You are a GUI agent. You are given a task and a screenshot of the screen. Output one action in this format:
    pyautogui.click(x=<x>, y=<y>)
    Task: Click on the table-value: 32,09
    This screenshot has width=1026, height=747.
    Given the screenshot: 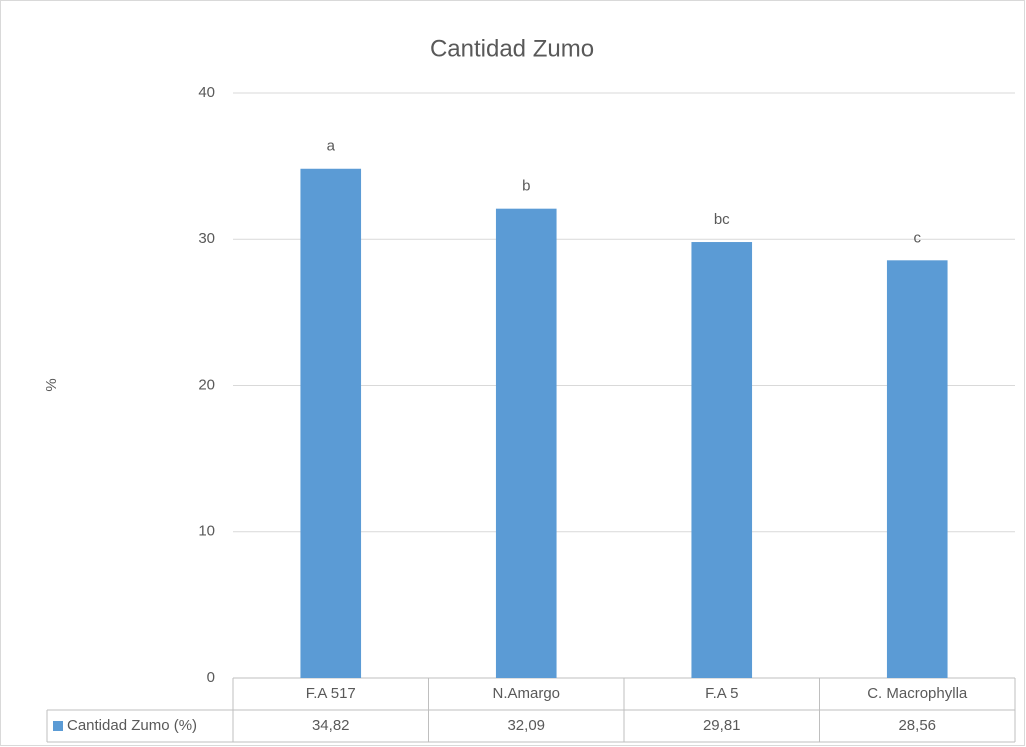 What is the action you would take?
    pyautogui.click(x=526, y=725)
    